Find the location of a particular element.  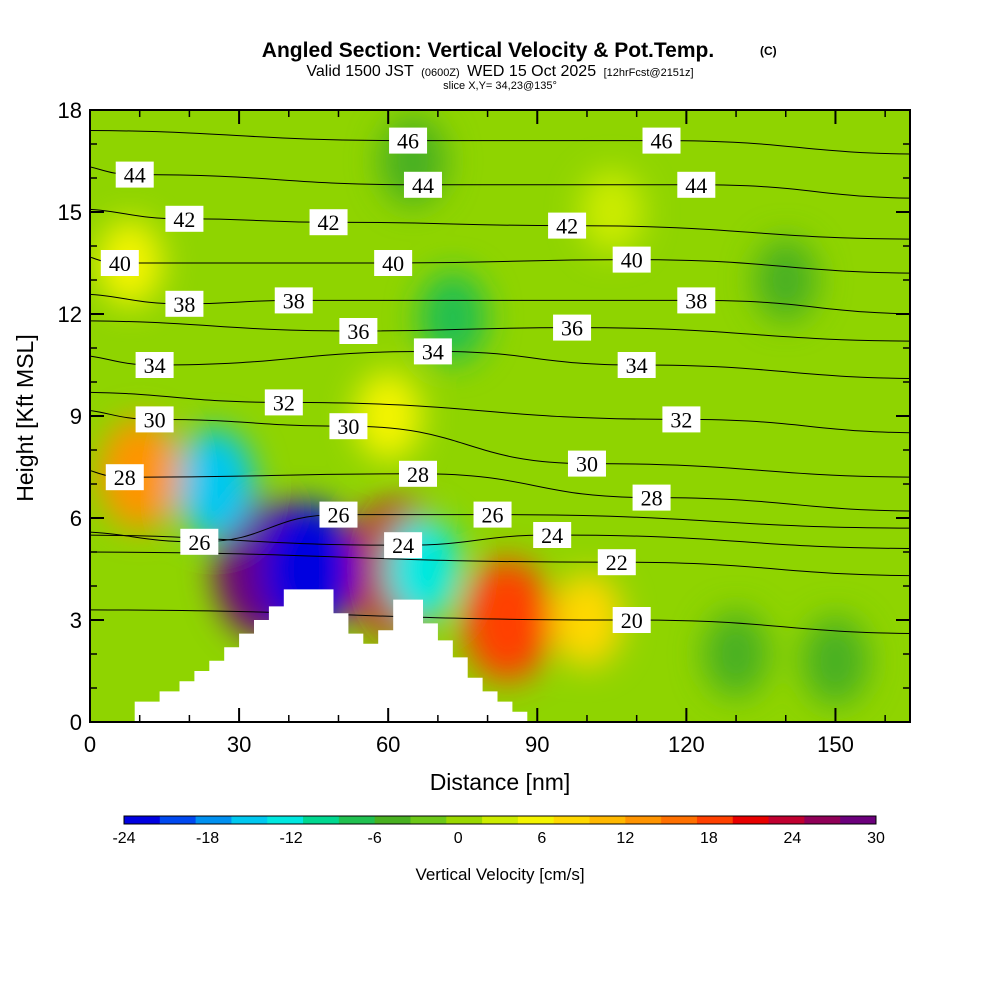

colorbar-tick-label: 12 is located at coordinates (625, 838).